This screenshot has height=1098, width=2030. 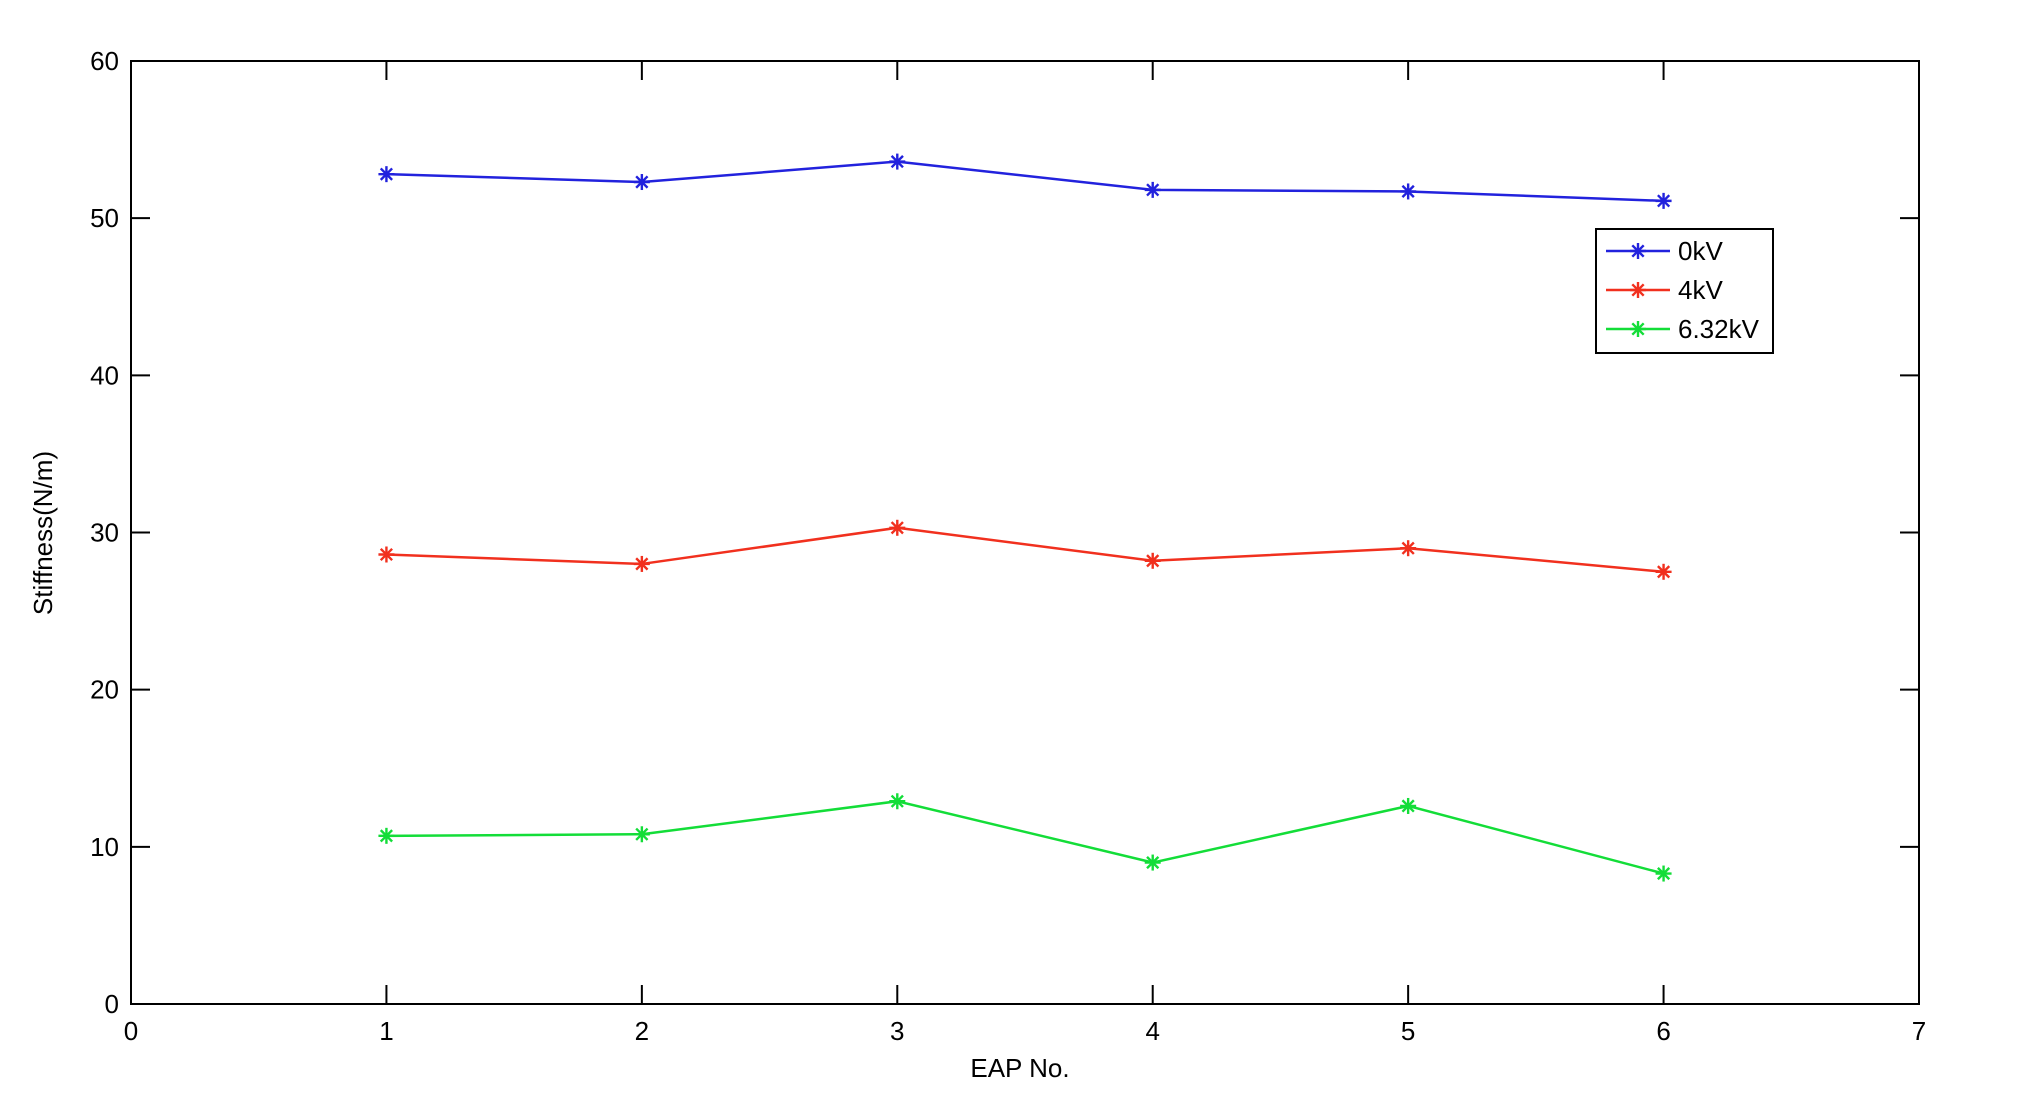 I want to click on x-tick-label: 4, so click(x=1152, y=1031).